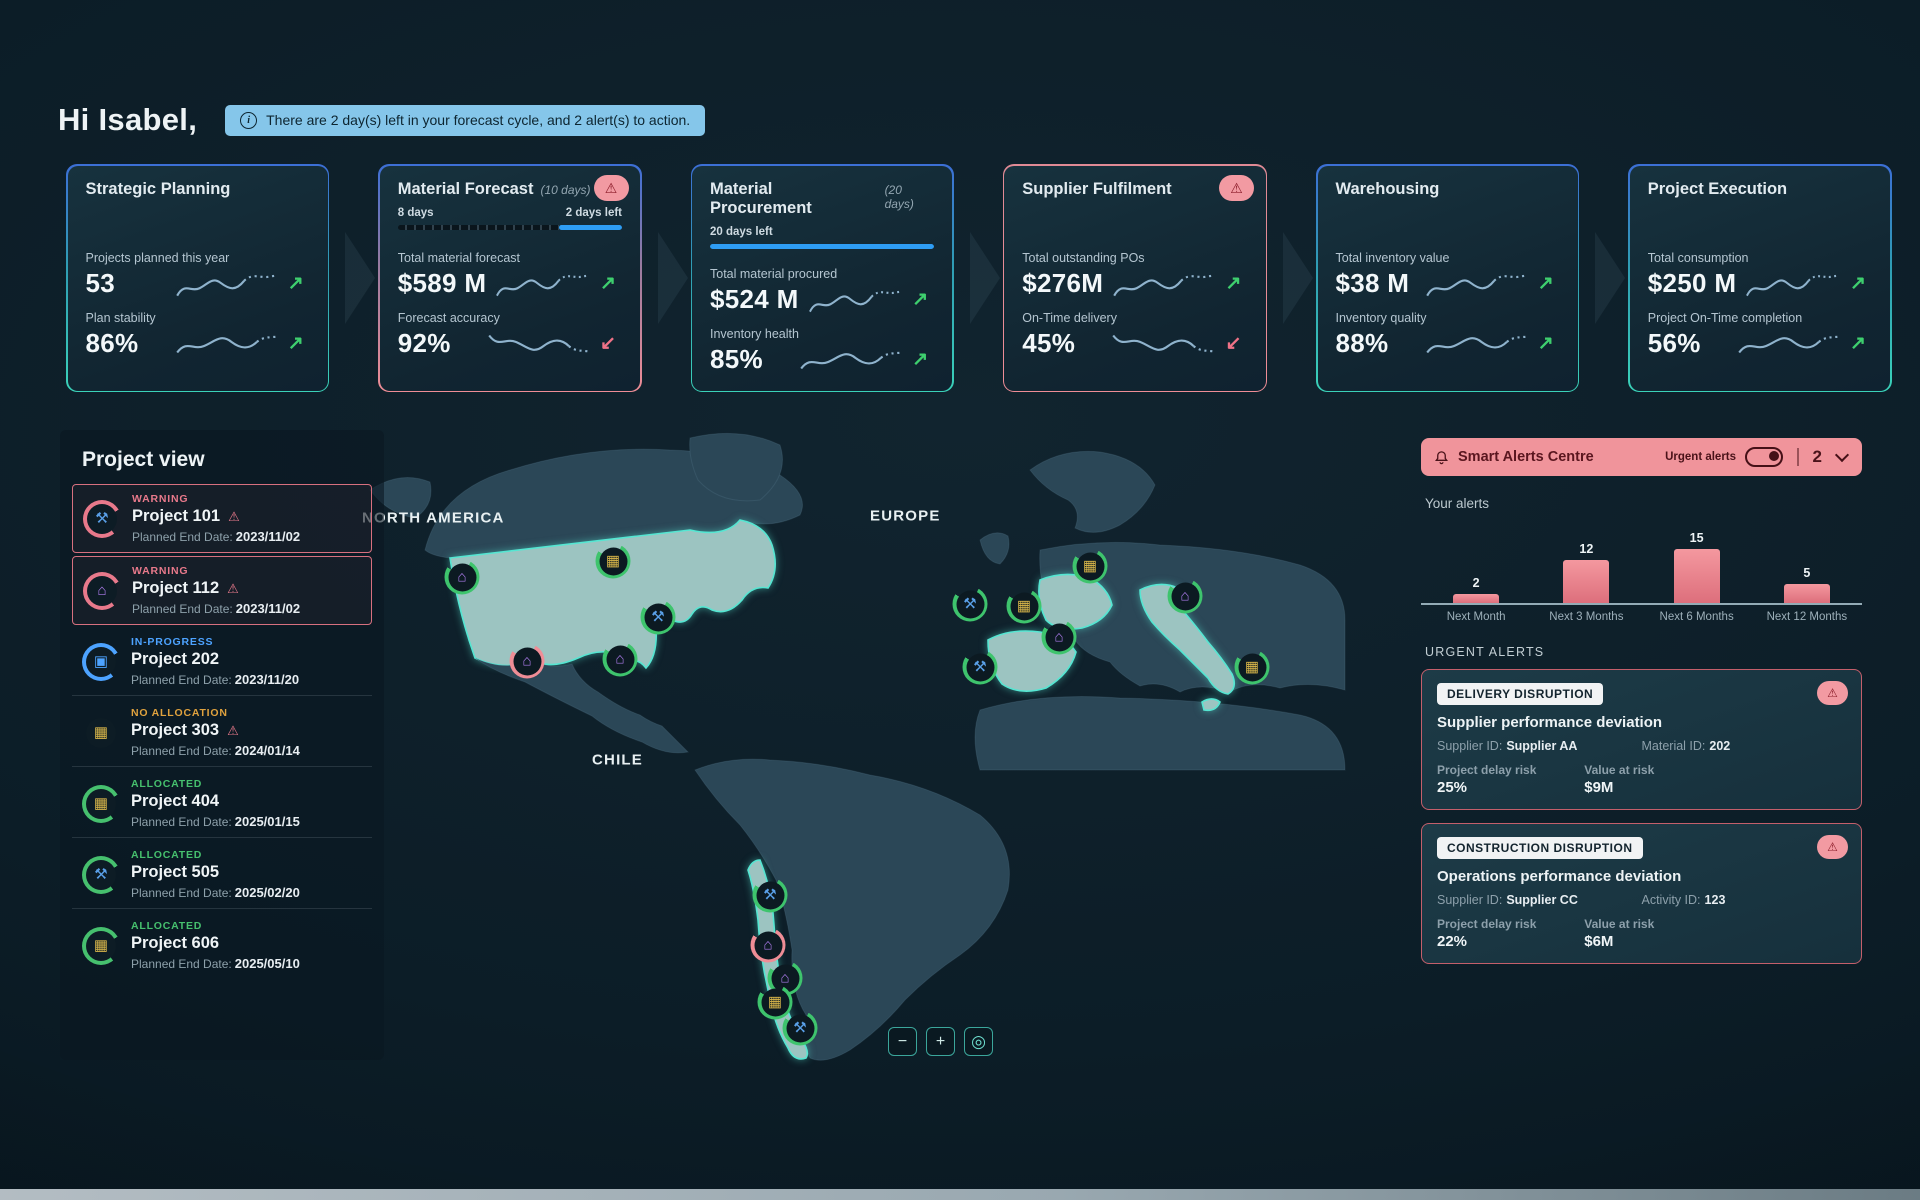  What do you see at coordinates (465, 188) in the screenshot?
I see `kpi-card-title: Material Forecast` at bounding box center [465, 188].